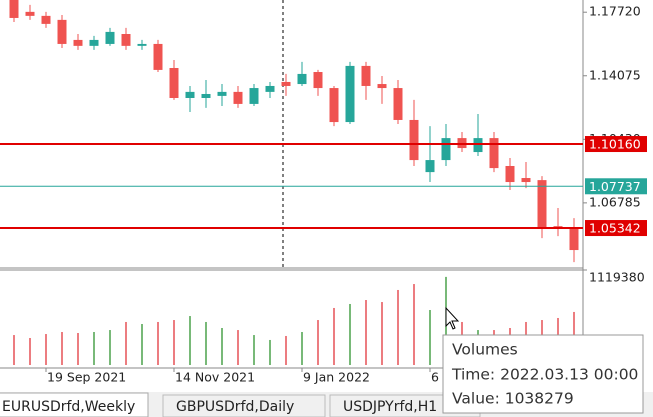  What do you see at coordinates (513, 399) in the screenshot?
I see `tooltip-value: Value: 1038279` at bounding box center [513, 399].